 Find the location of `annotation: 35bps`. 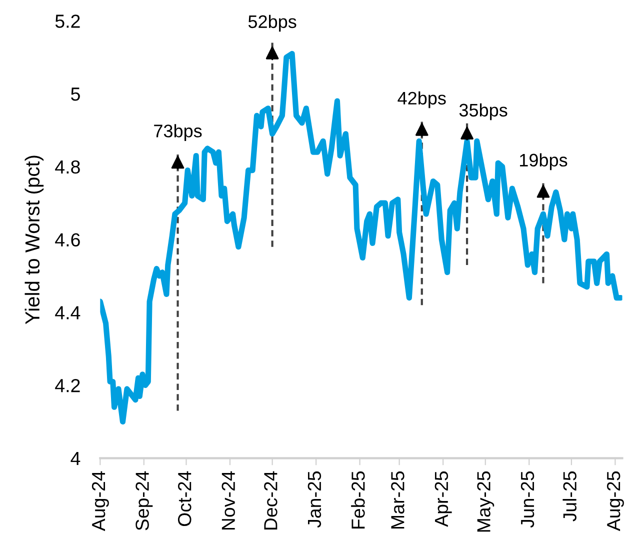

annotation: 35bps is located at coordinates (483, 111).